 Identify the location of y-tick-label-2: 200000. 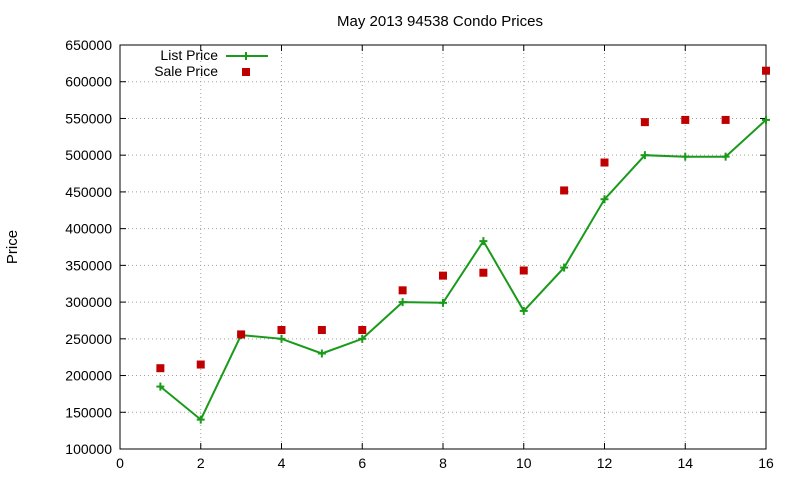
(88, 376).